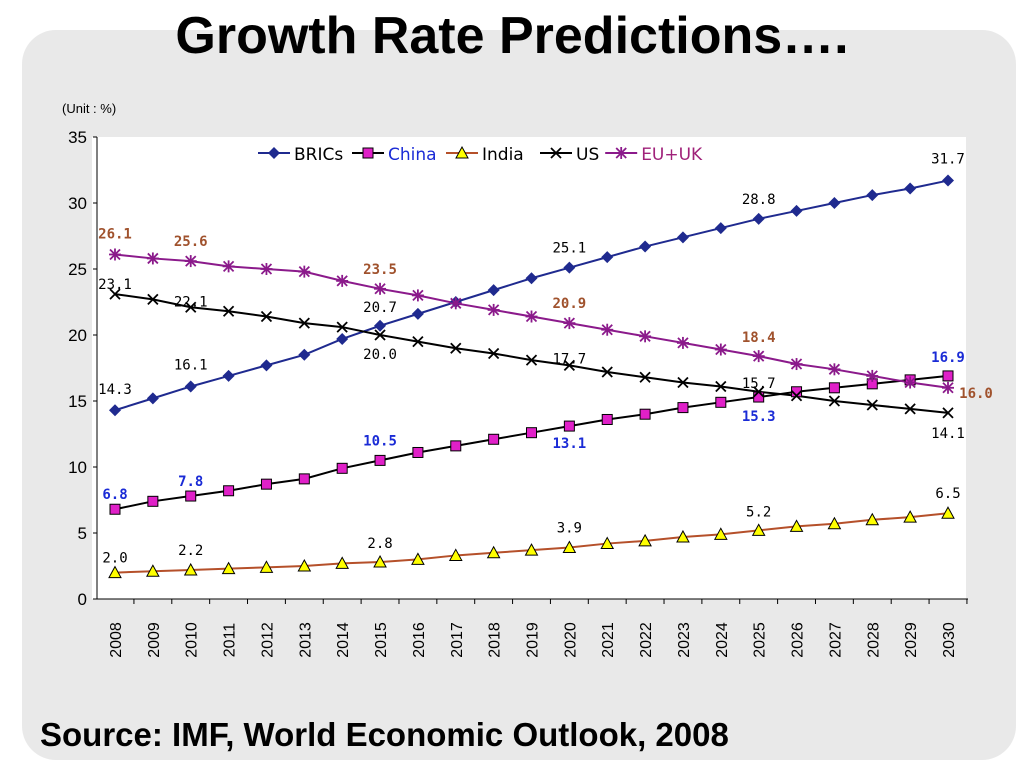 The width and height of the screenshot is (1024, 768). What do you see at coordinates (570, 304) in the screenshot?
I see `data-label: 20.9` at bounding box center [570, 304].